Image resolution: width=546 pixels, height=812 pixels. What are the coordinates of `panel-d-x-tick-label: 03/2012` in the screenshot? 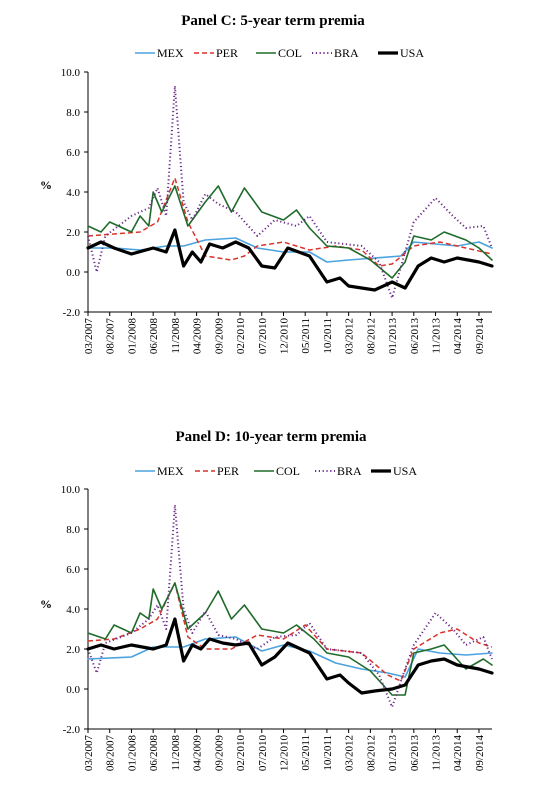 It's located at (350, 753).